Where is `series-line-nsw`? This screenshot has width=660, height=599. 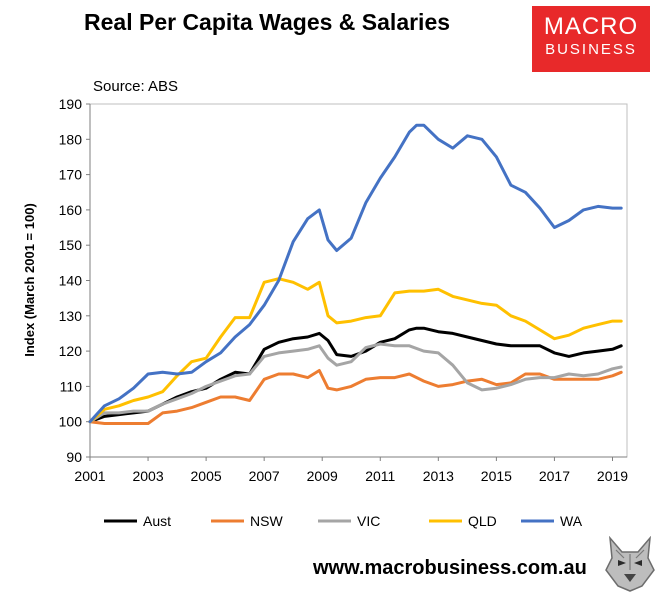 series-line-nsw is located at coordinates (355, 397).